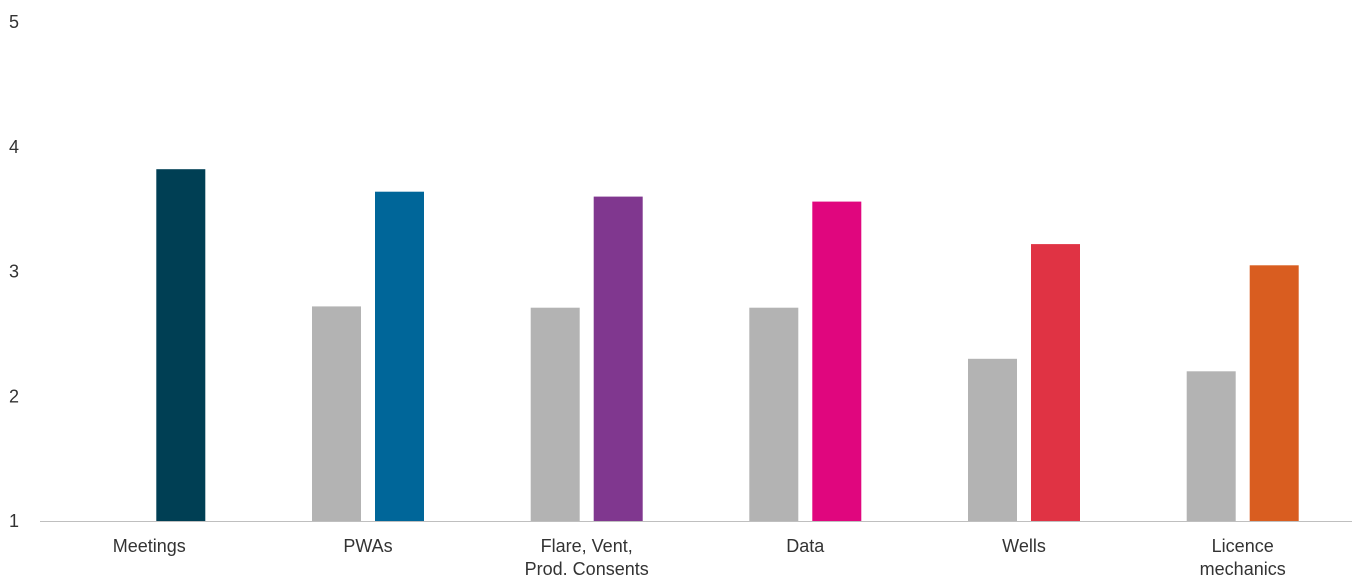 This screenshot has width=1357, height=580. Describe the element at coordinates (587, 569) in the screenshot. I see `x-tick-label: Prod. Consents` at that location.